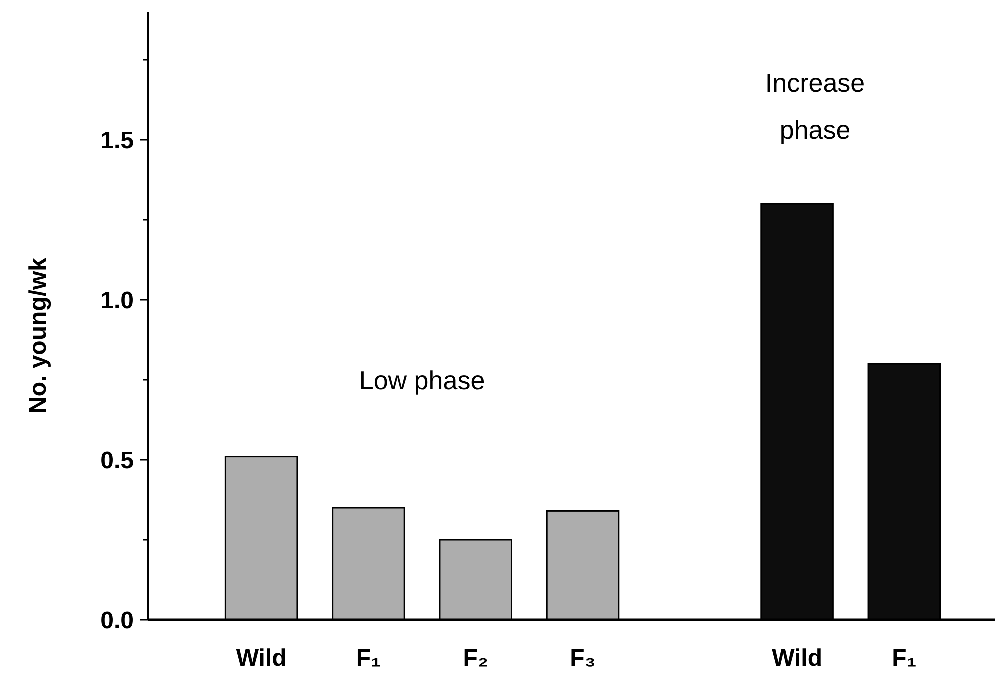 The height and width of the screenshot is (684, 999). What do you see at coordinates (117, 620) in the screenshot?
I see `y-tick-label: 0.0` at bounding box center [117, 620].